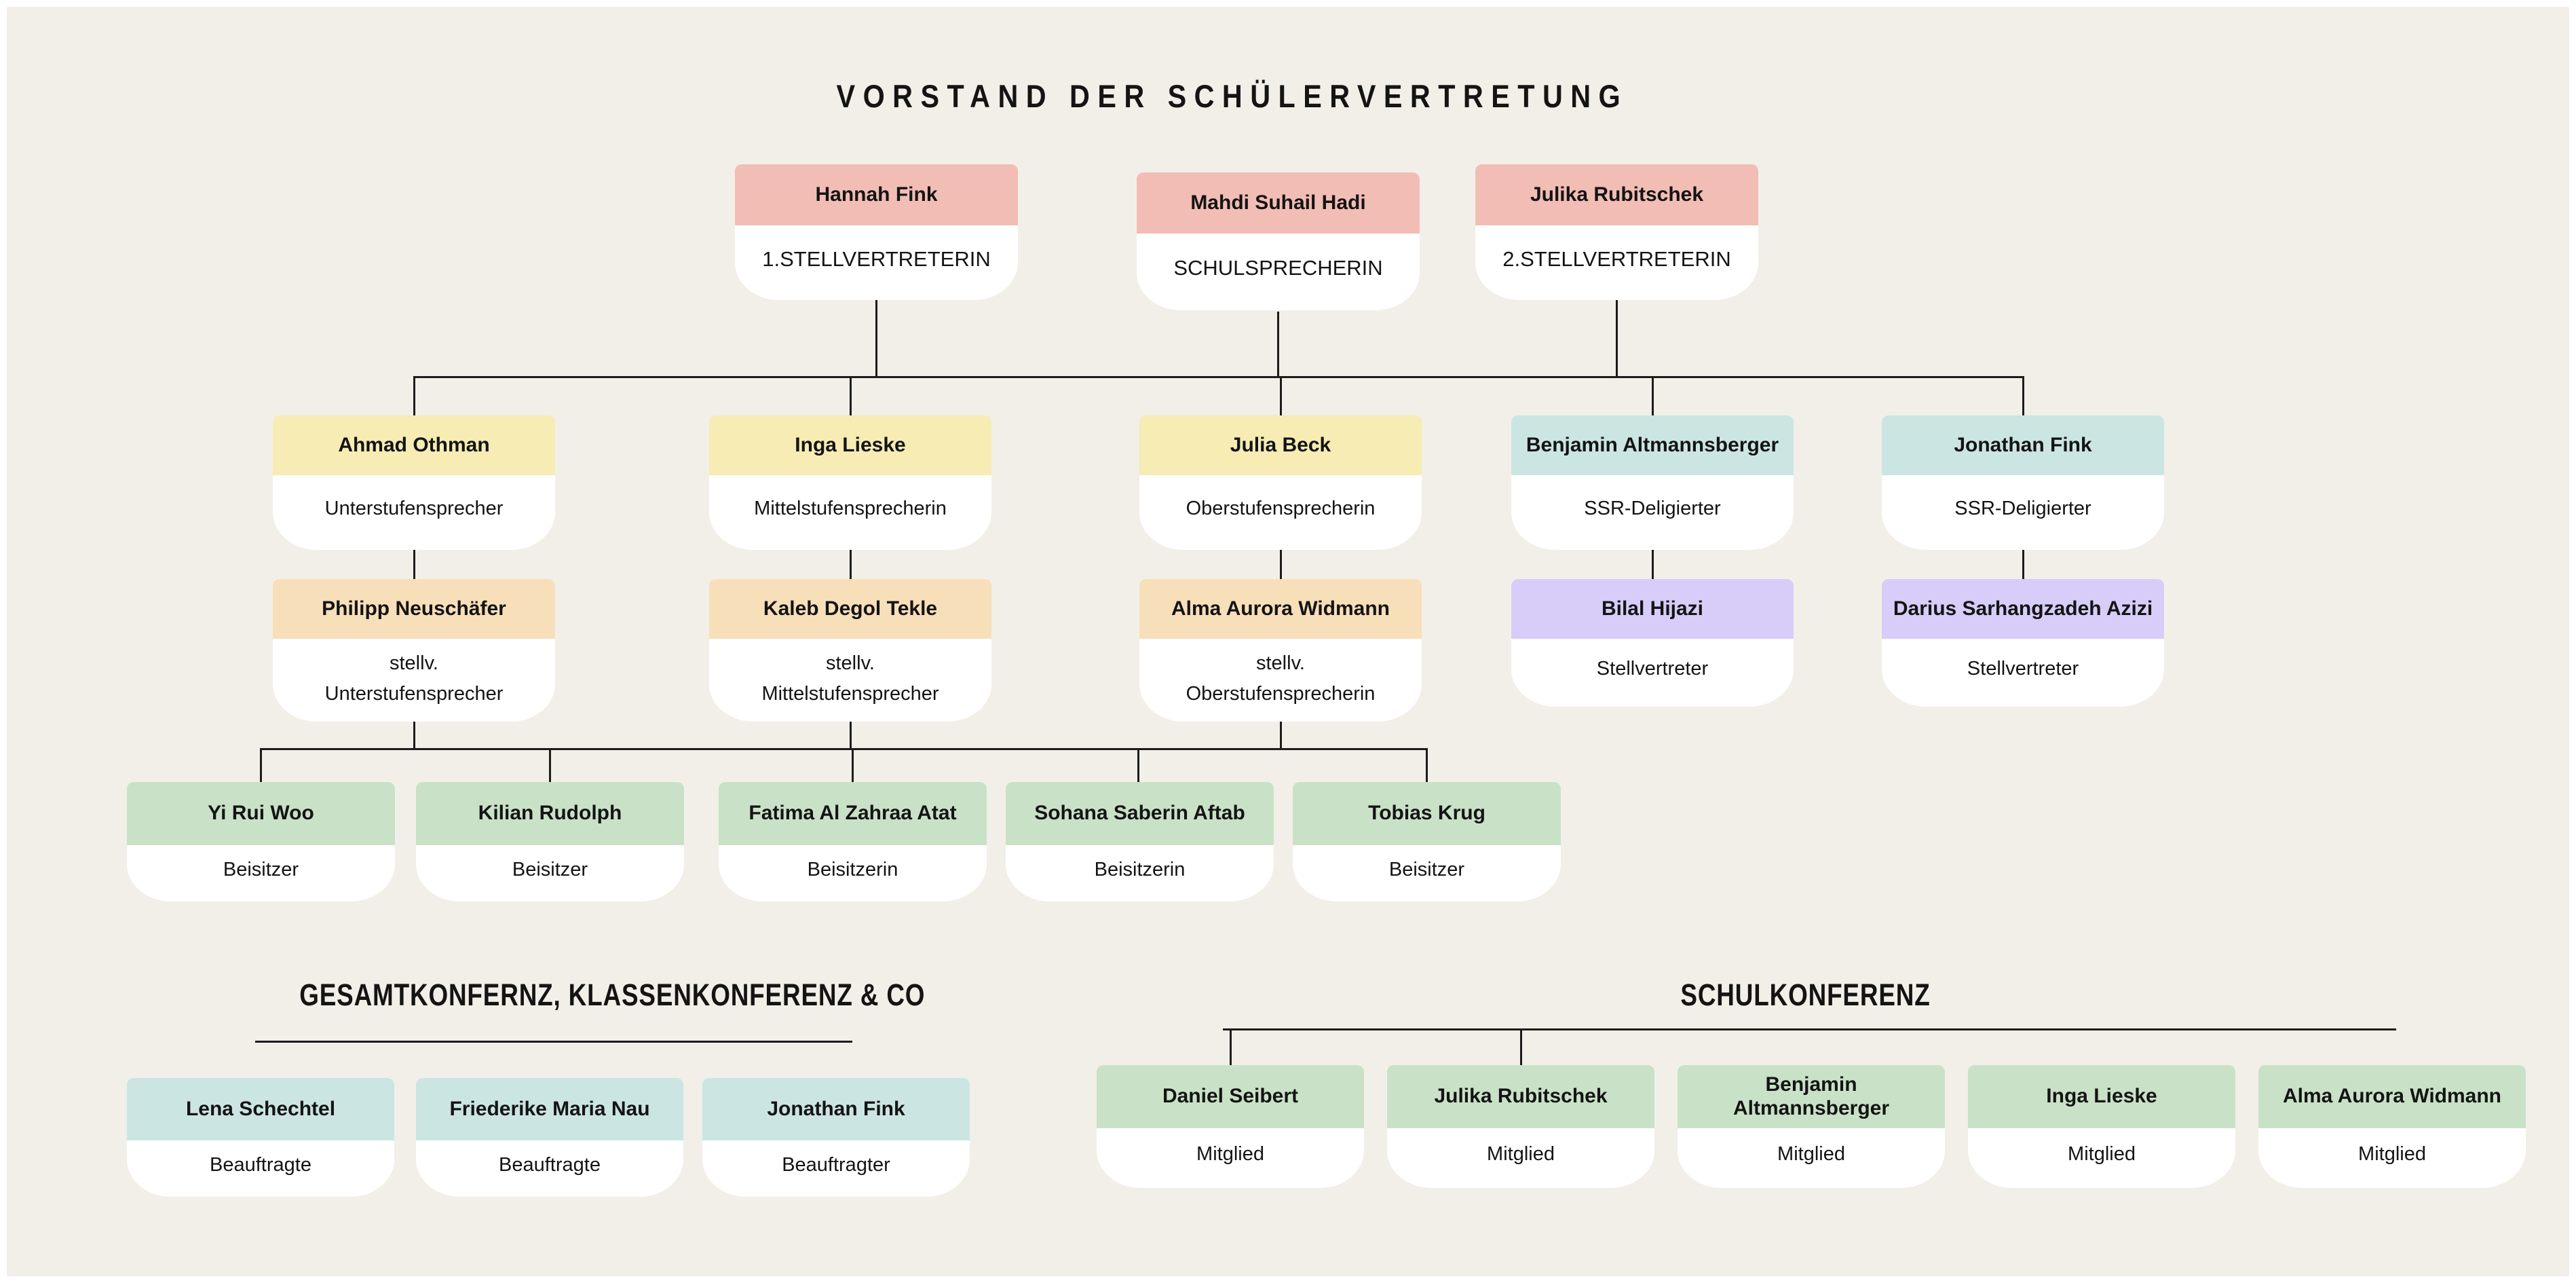  I want to click on card-role-kilian-rudolph: Beisitzer, so click(550, 873).